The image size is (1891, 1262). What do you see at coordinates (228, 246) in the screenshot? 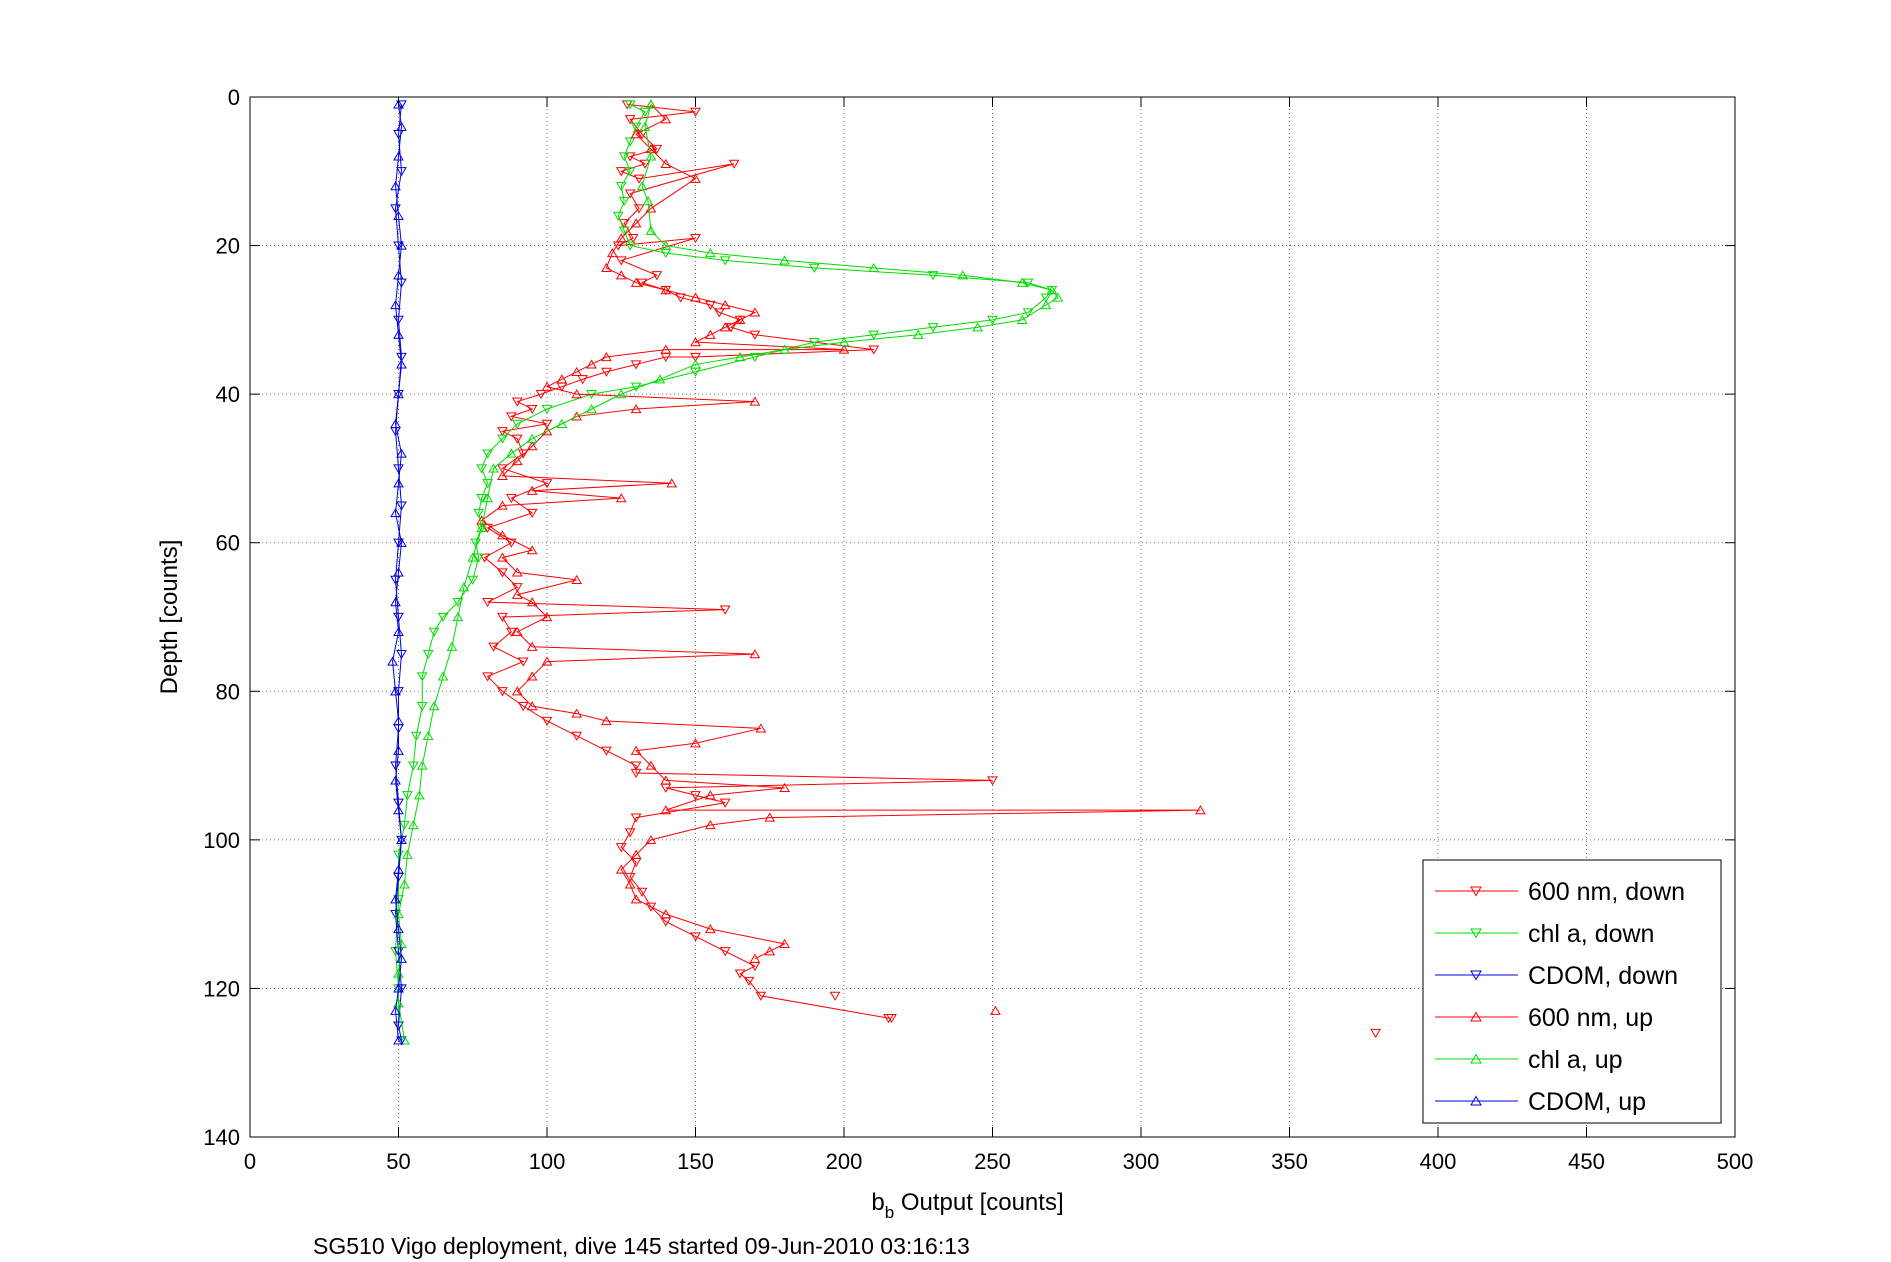
I see `y-tick-label: 20` at bounding box center [228, 246].